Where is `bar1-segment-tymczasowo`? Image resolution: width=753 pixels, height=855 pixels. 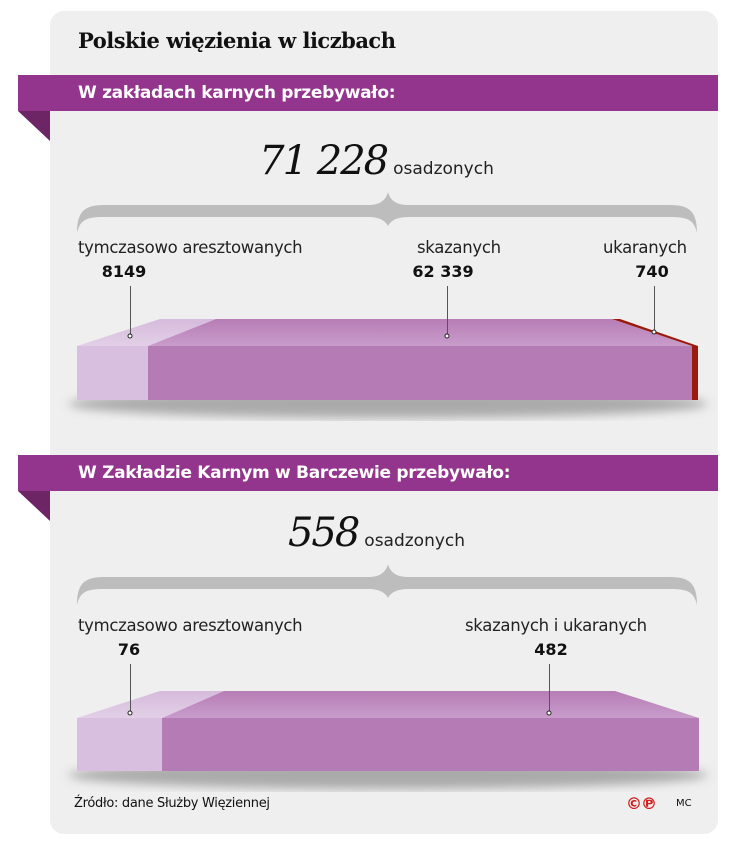 bar1-segment-tymczasowo is located at coordinates (112, 373).